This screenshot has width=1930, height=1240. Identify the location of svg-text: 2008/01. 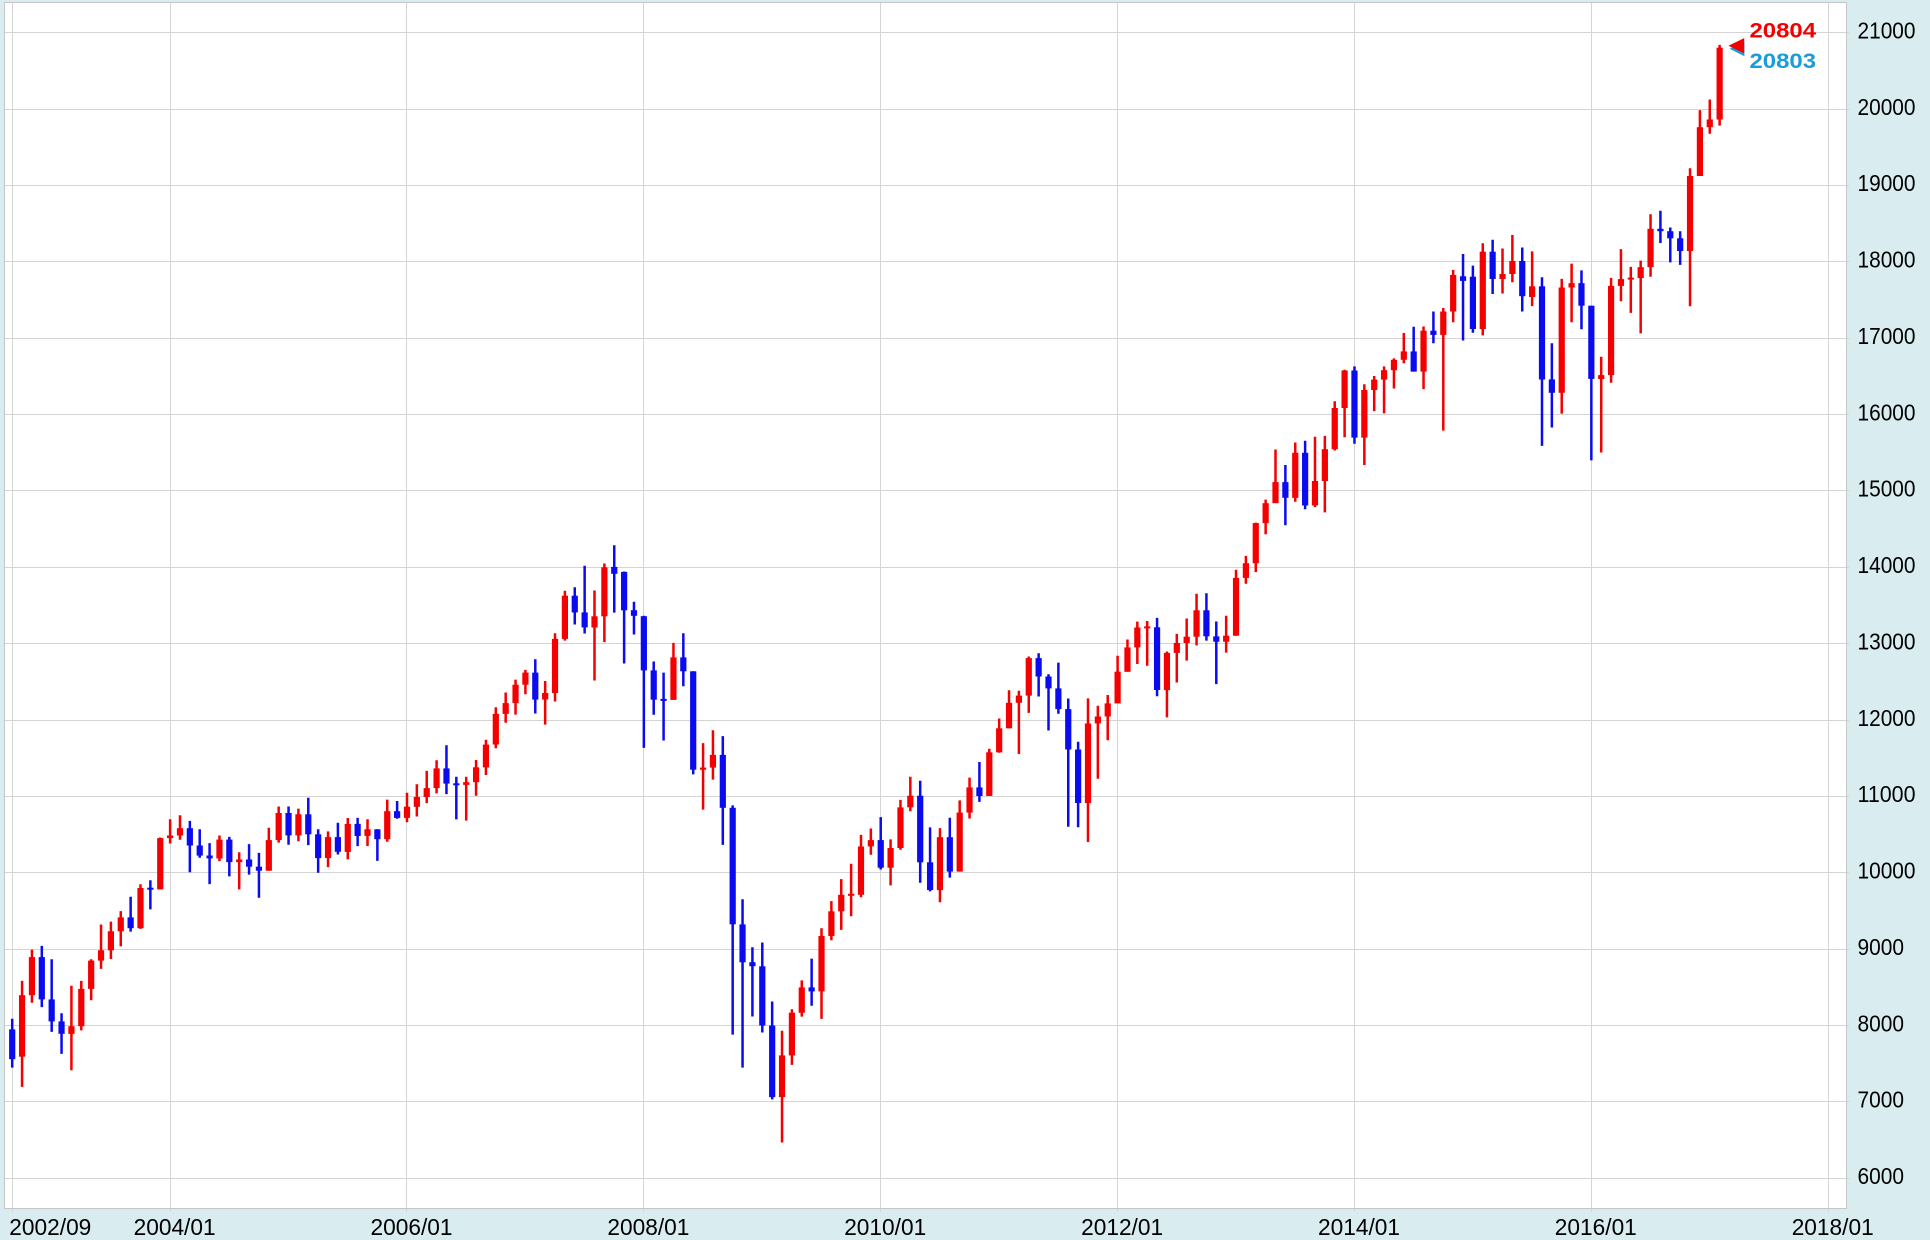
(648, 1227).